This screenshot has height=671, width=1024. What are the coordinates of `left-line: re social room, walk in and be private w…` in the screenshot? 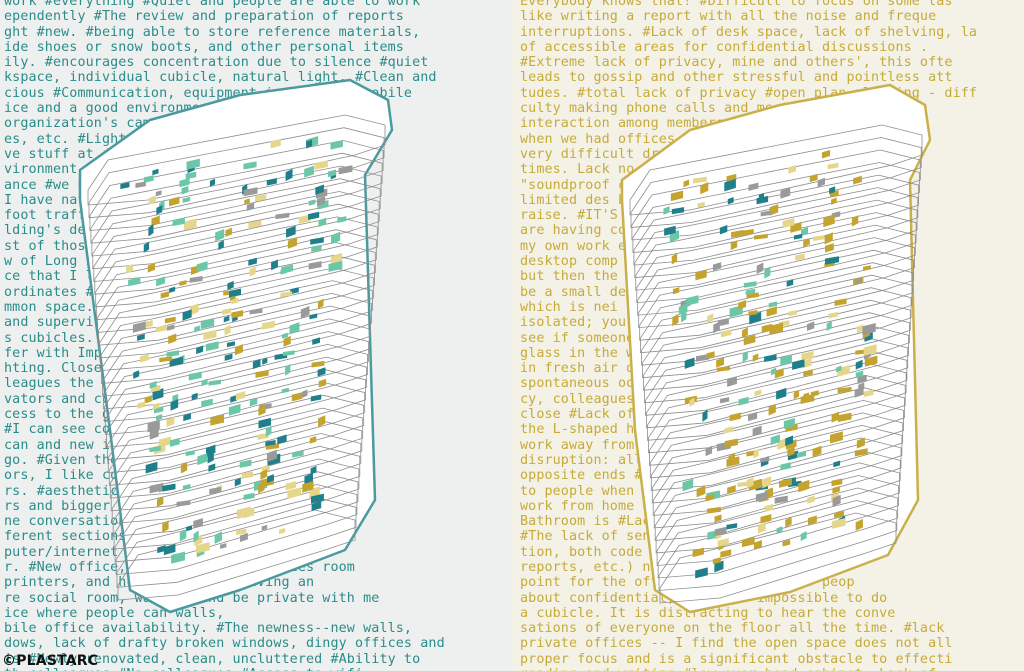 It's located at (192, 598).